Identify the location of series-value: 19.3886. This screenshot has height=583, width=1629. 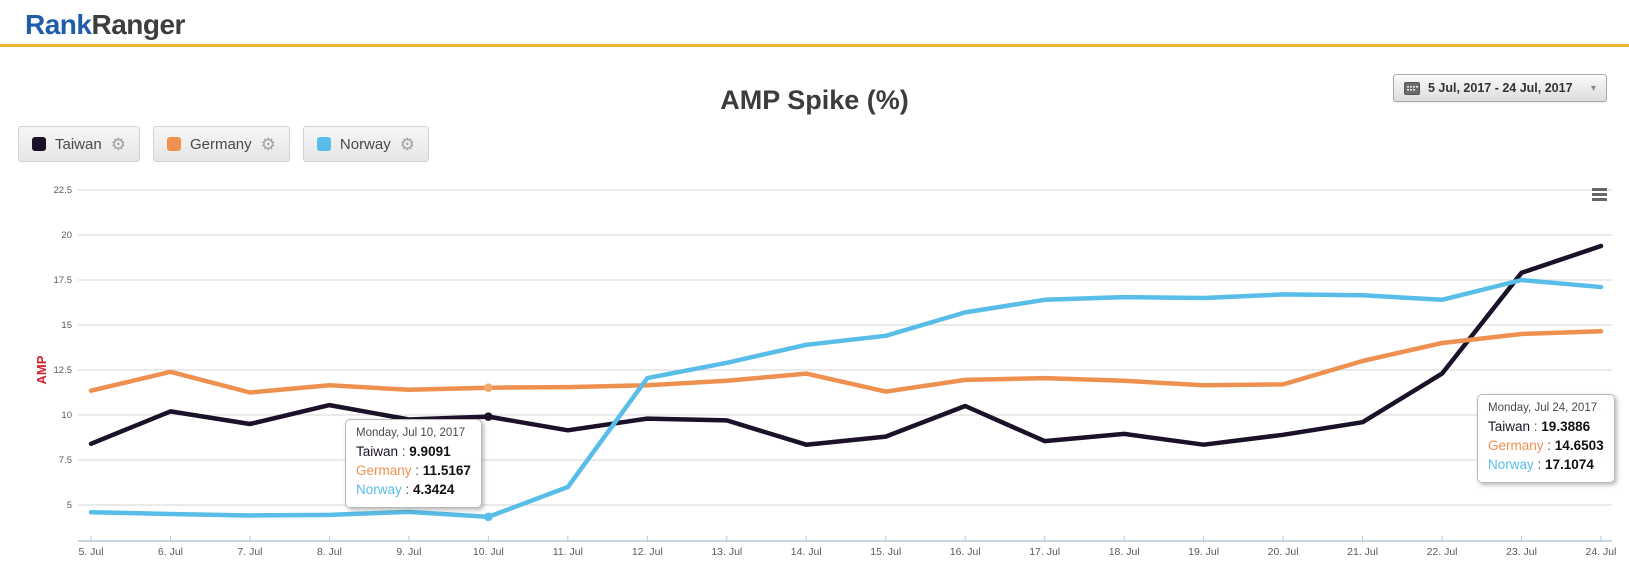
(1566, 426).